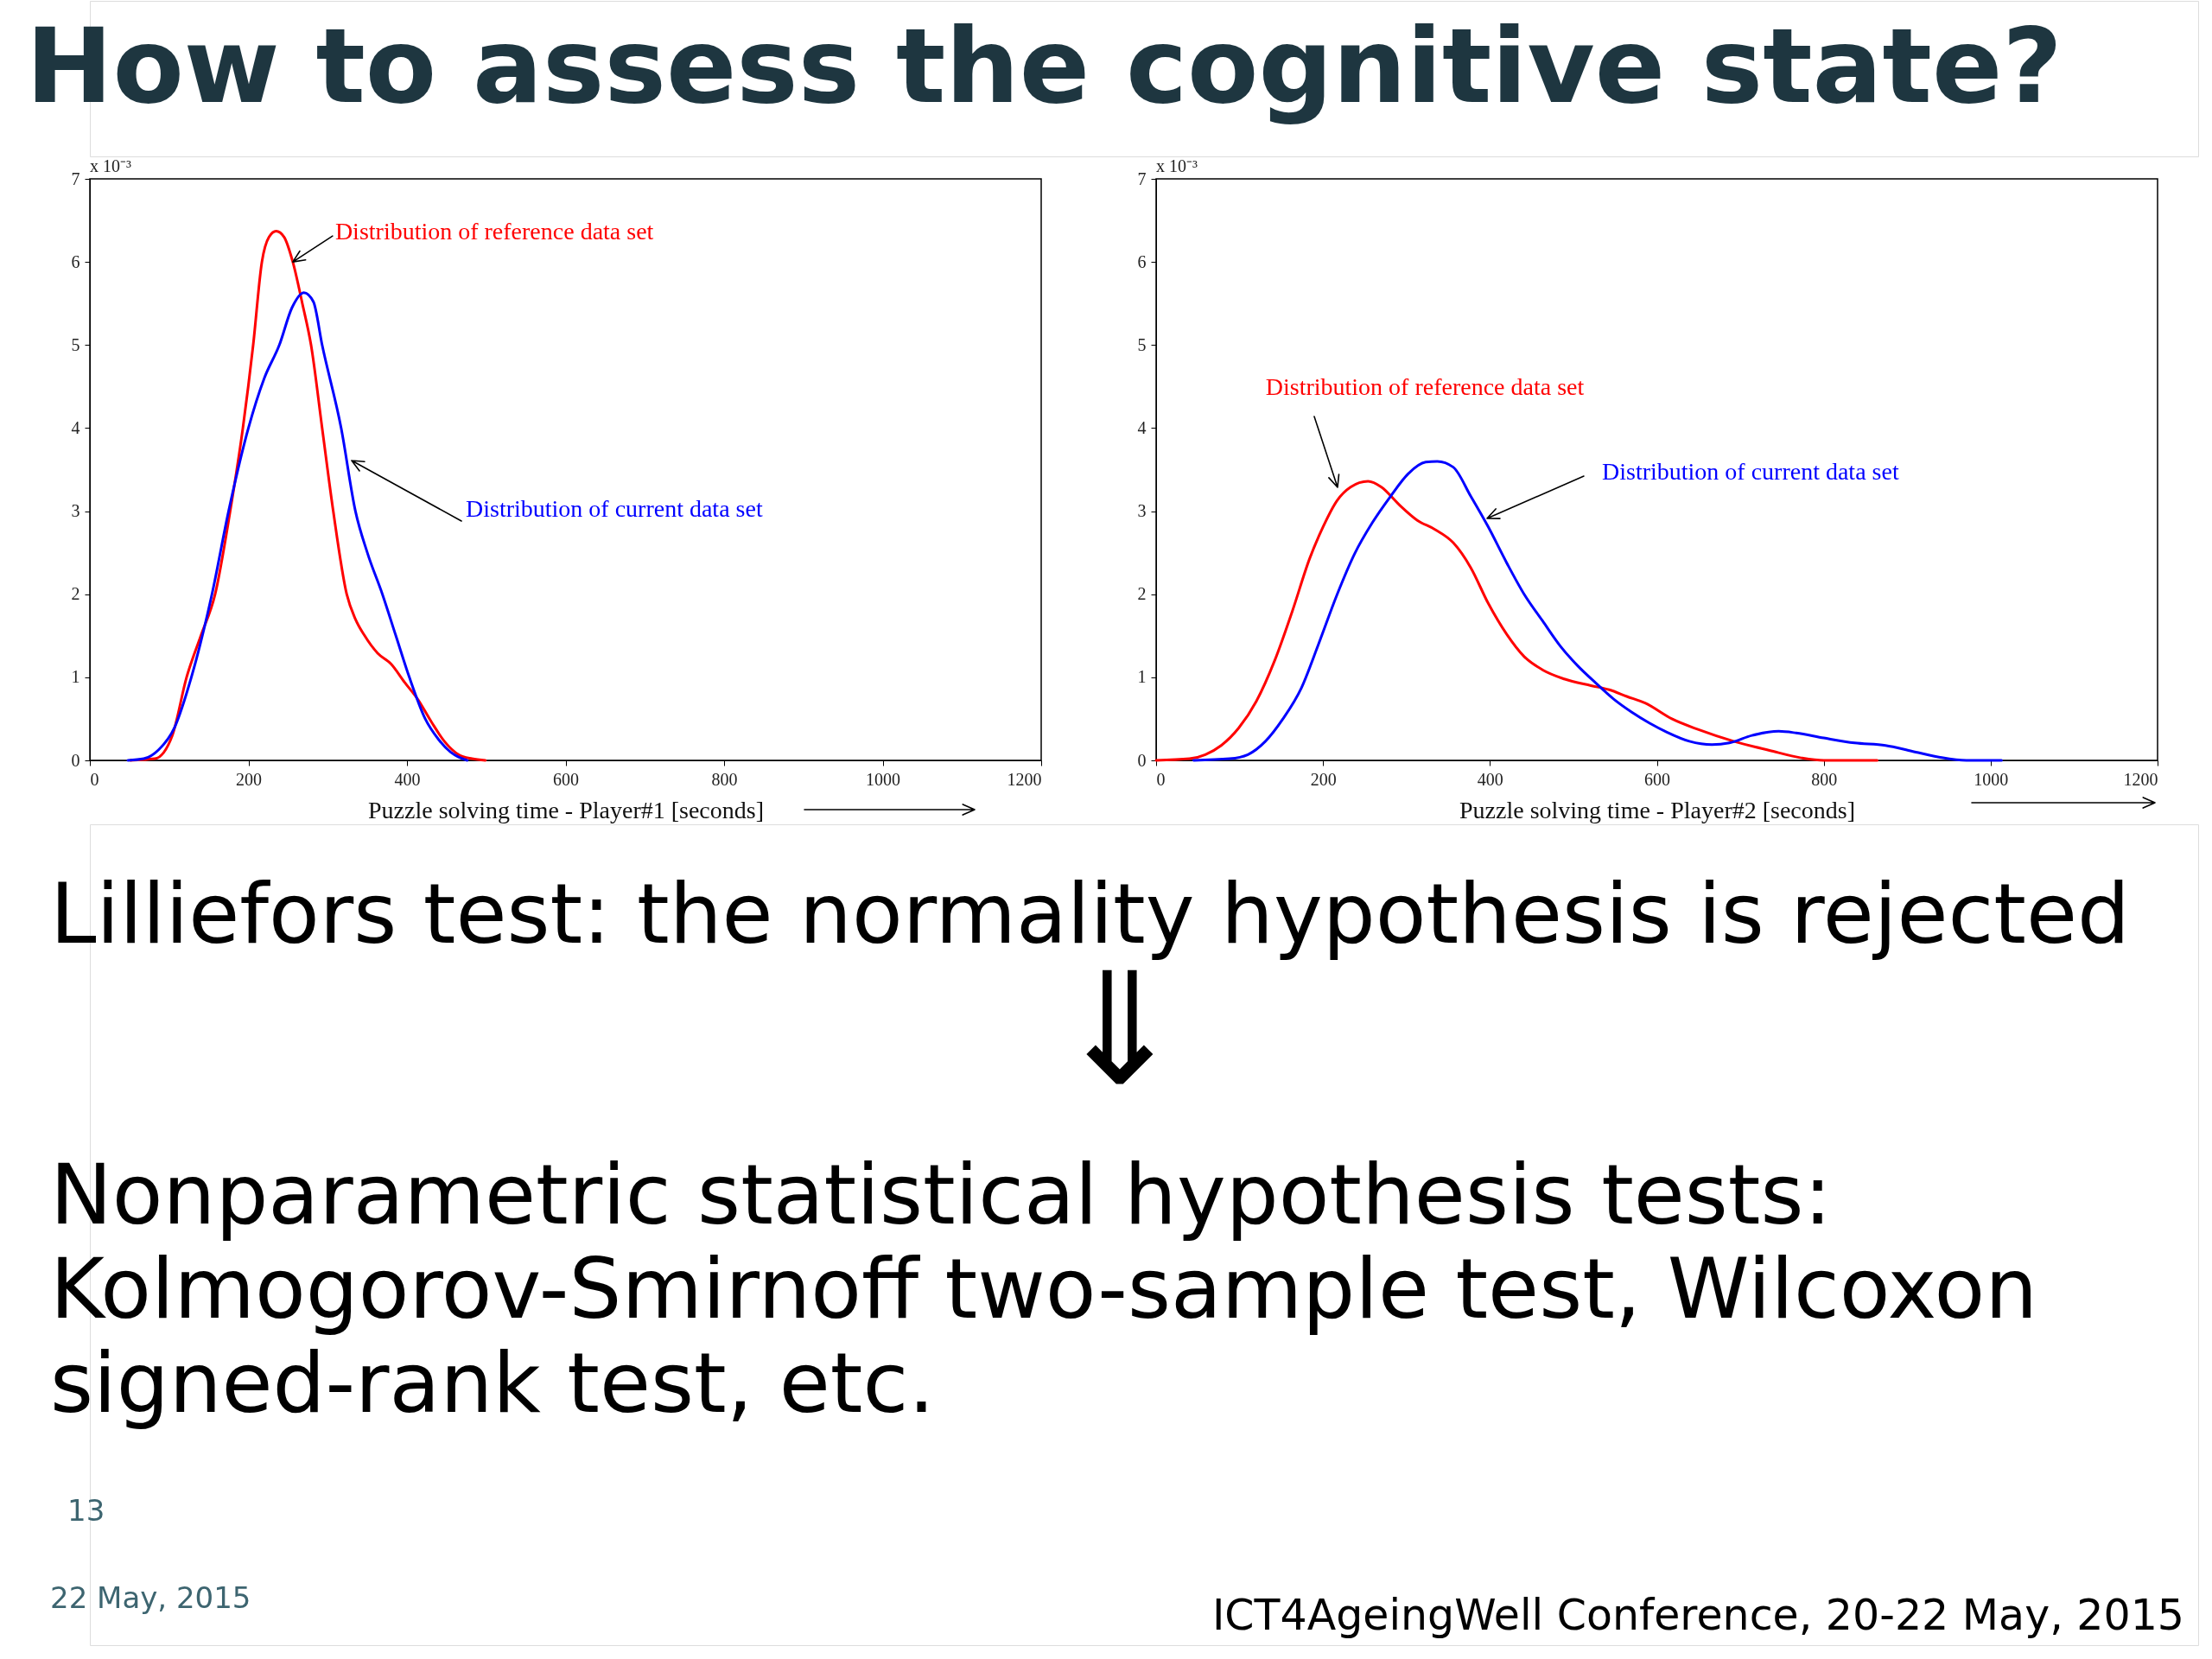 The height and width of the screenshot is (1659, 2212). Describe the element at coordinates (1044, 1289) in the screenshot. I see `text: Kolmogorov-Smirnoff two-sample test, Wilcoxon` at that location.